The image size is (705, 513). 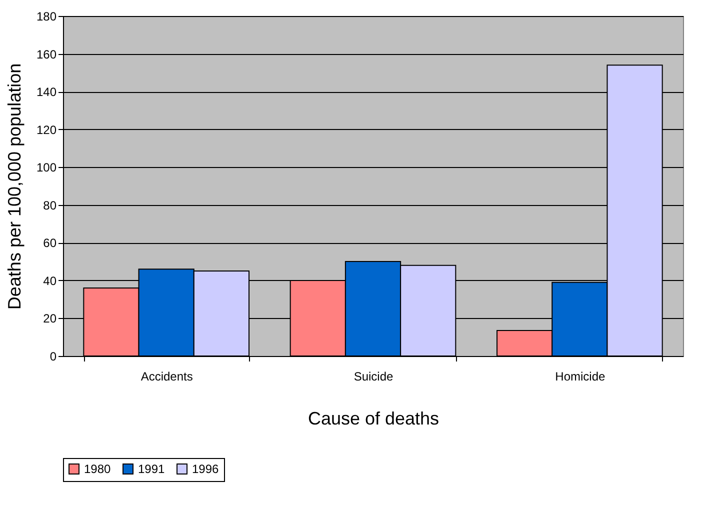 I want to click on y-tick-label: 0, so click(x=53, y=357).